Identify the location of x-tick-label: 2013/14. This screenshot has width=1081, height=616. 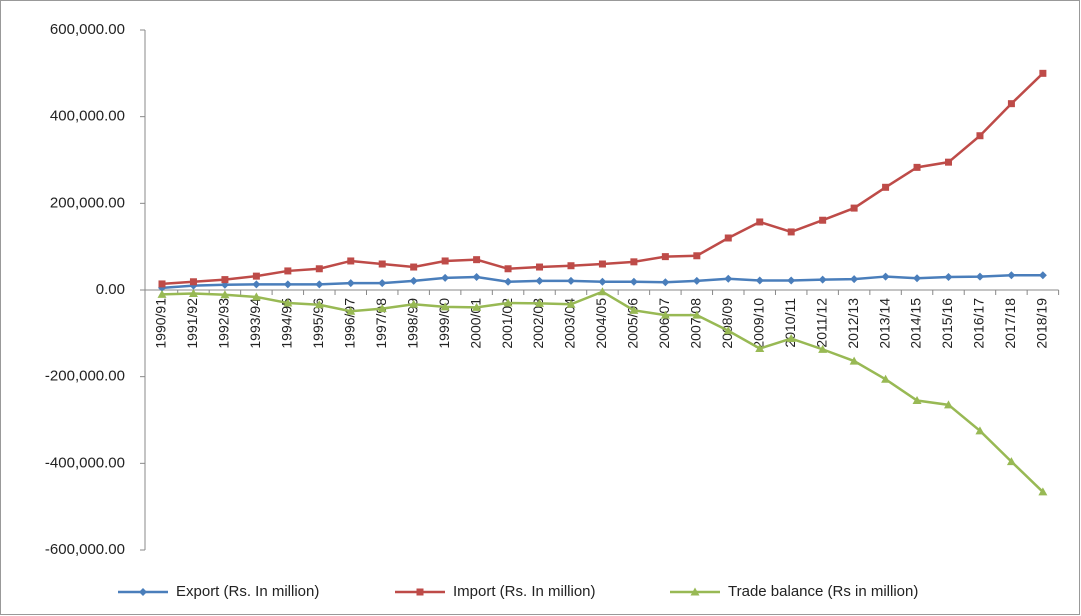
(884, 323).